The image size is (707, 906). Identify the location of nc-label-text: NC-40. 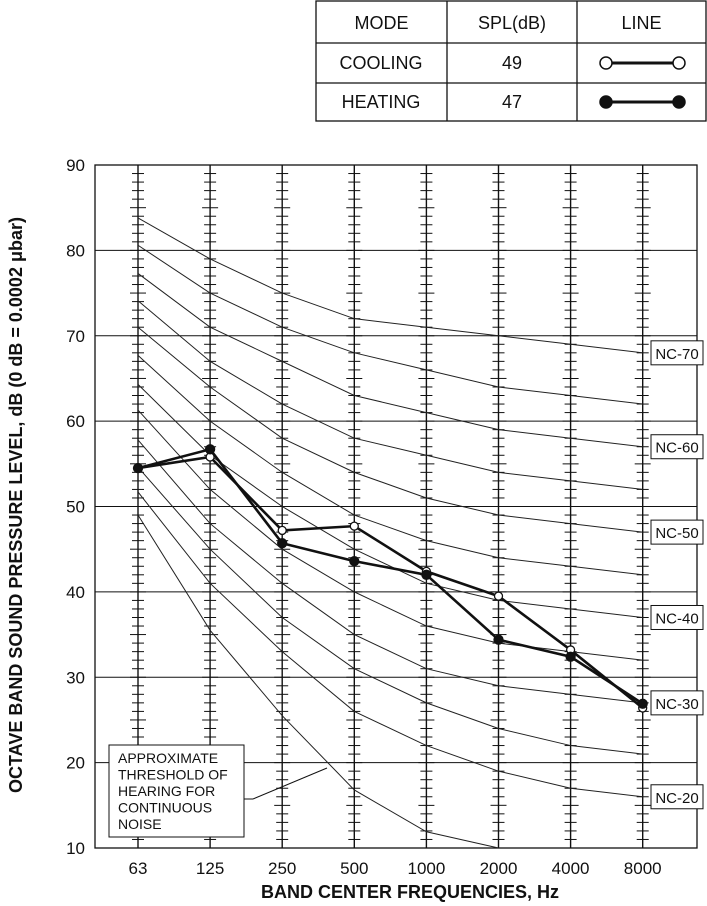
(676, 618).